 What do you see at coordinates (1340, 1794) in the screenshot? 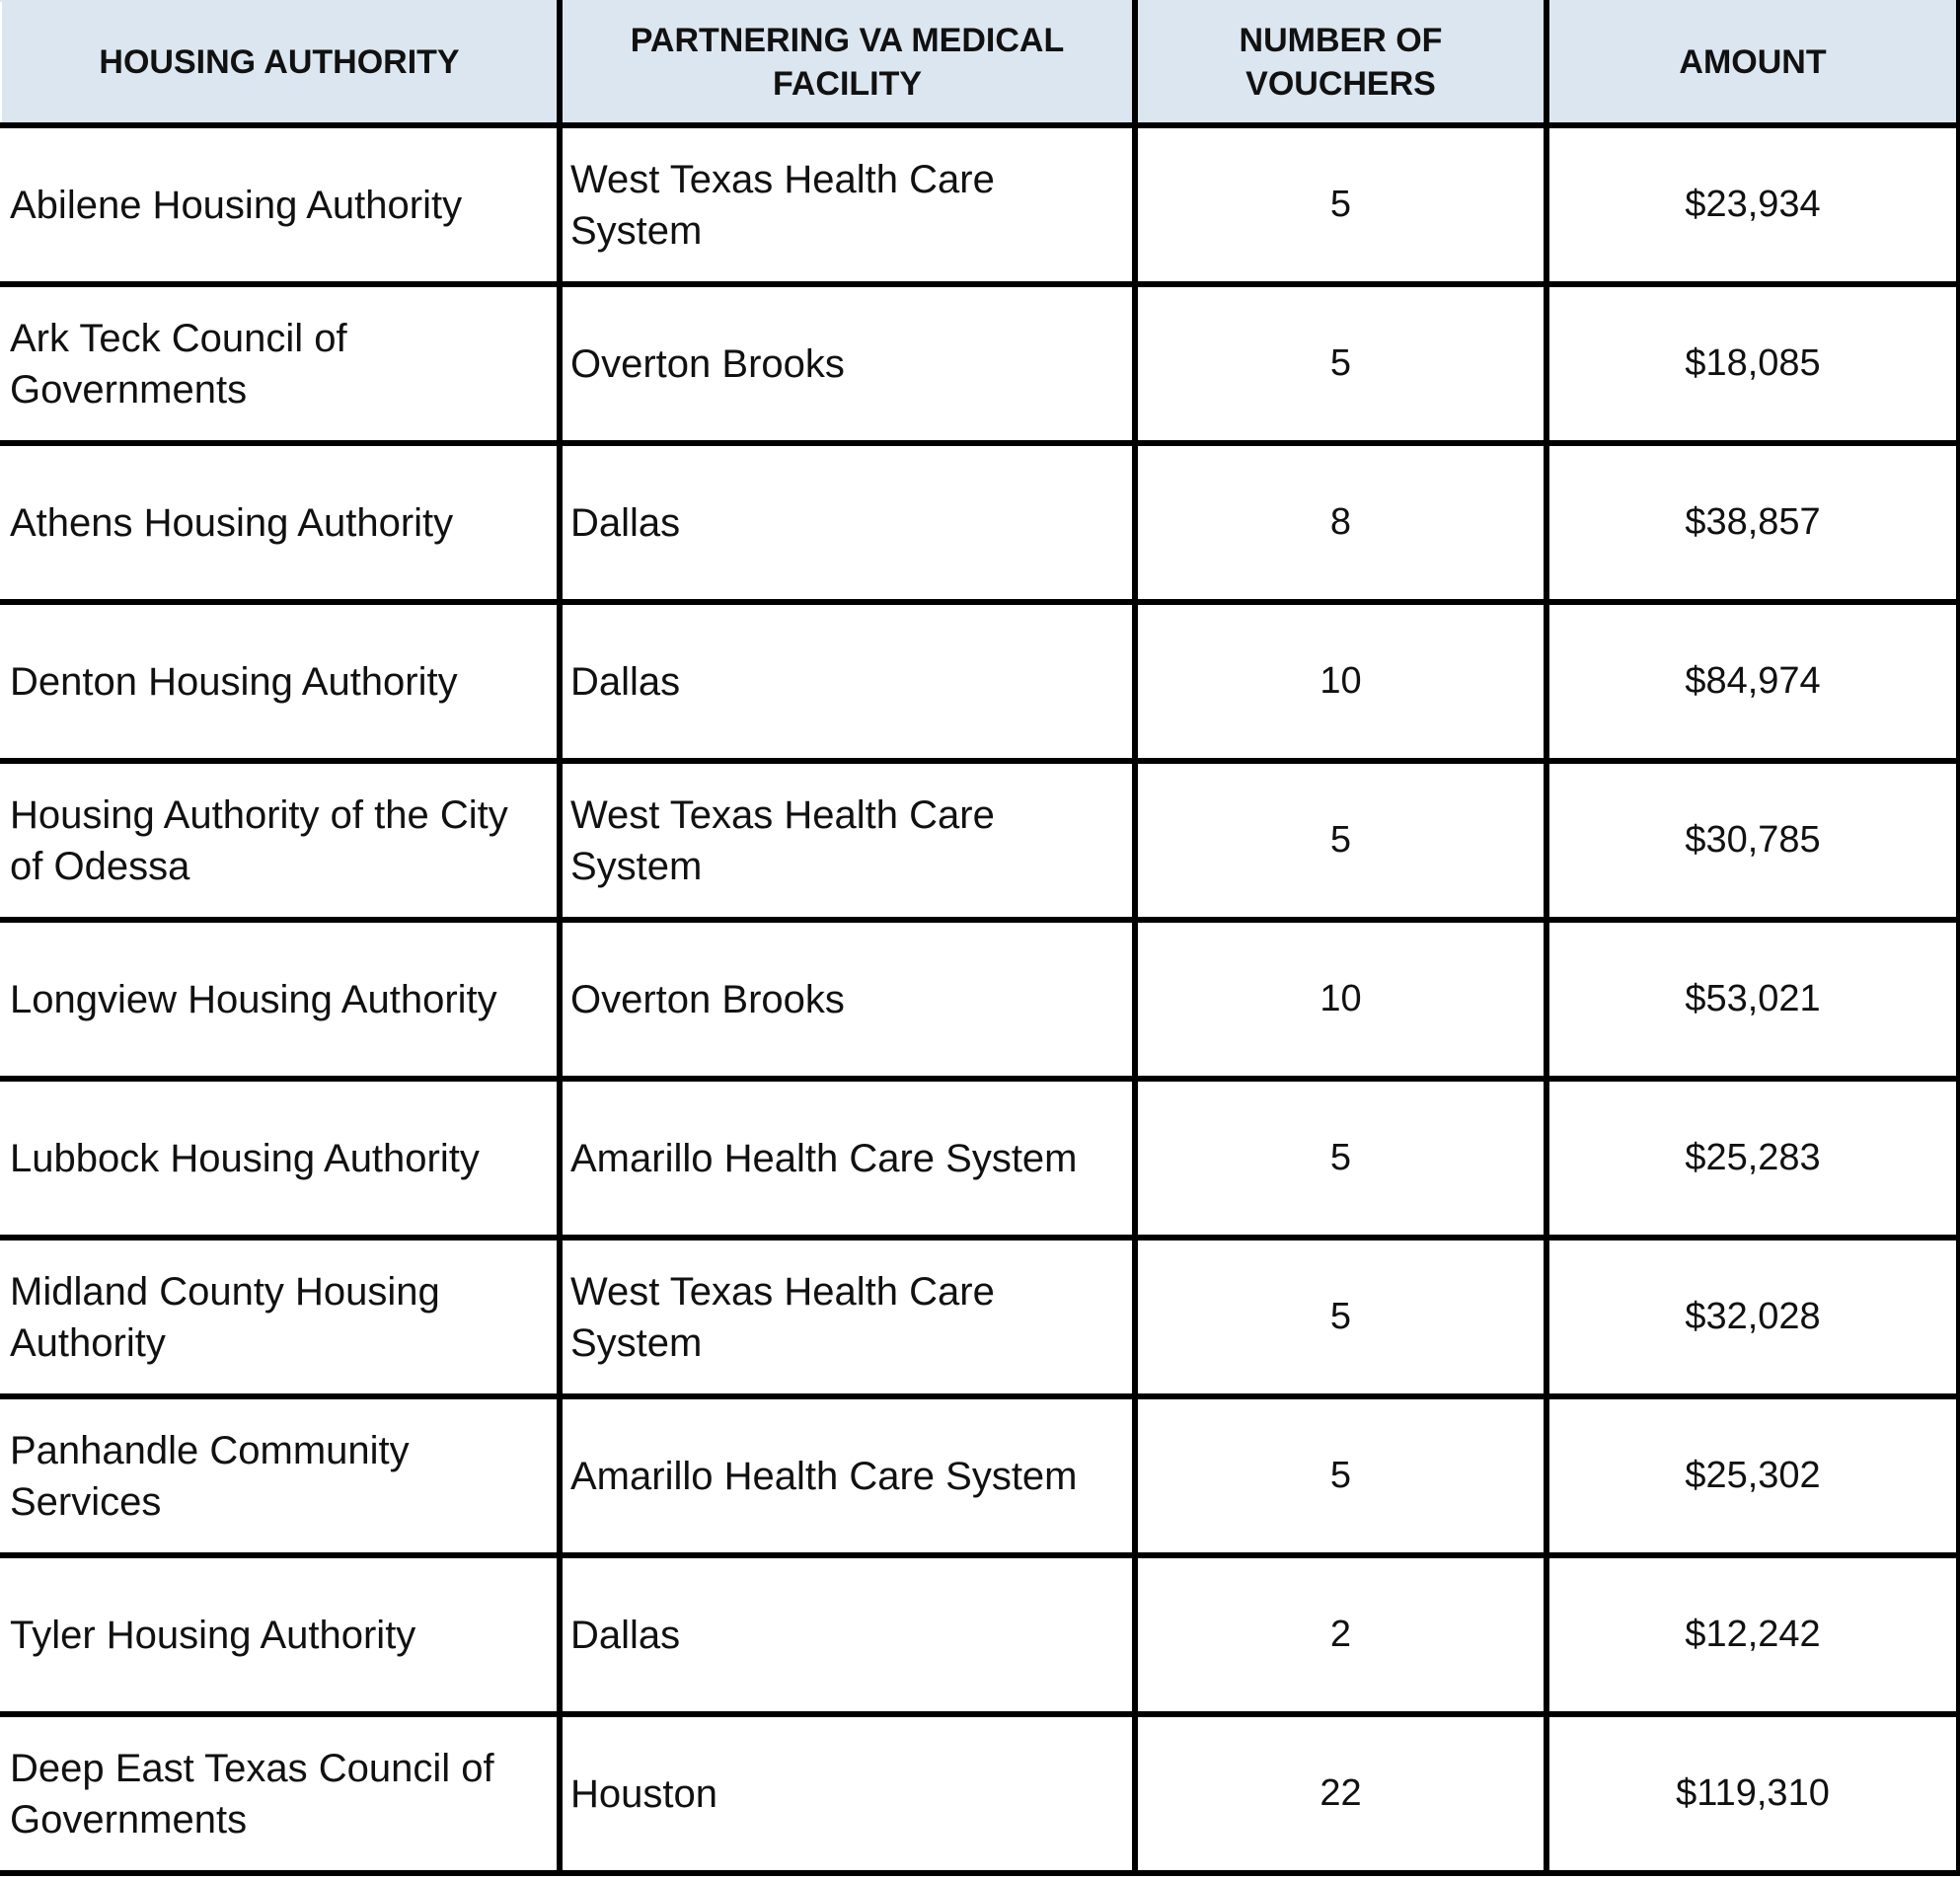
I see `table-cell: 22` at bounding box center [1340, 1794].